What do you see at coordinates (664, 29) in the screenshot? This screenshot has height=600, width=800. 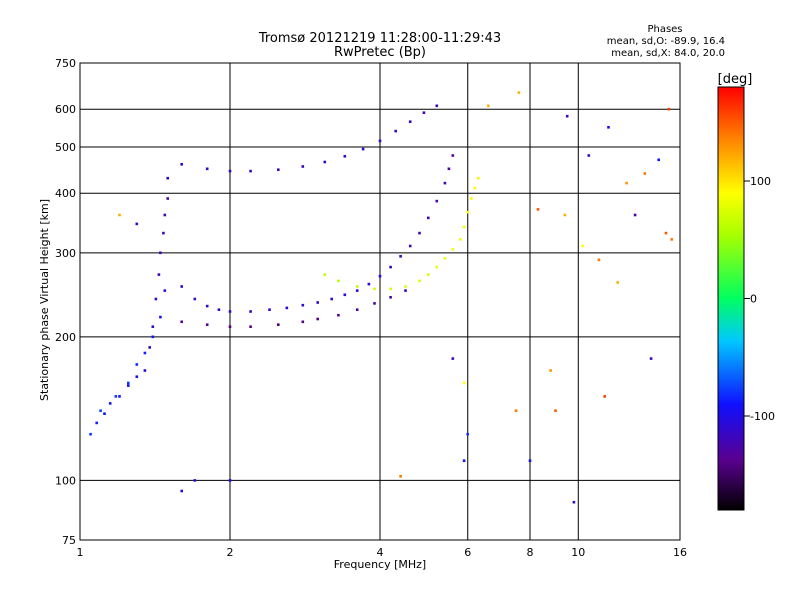 I see `info-heading: Phases` at bounding box center [664, 29].